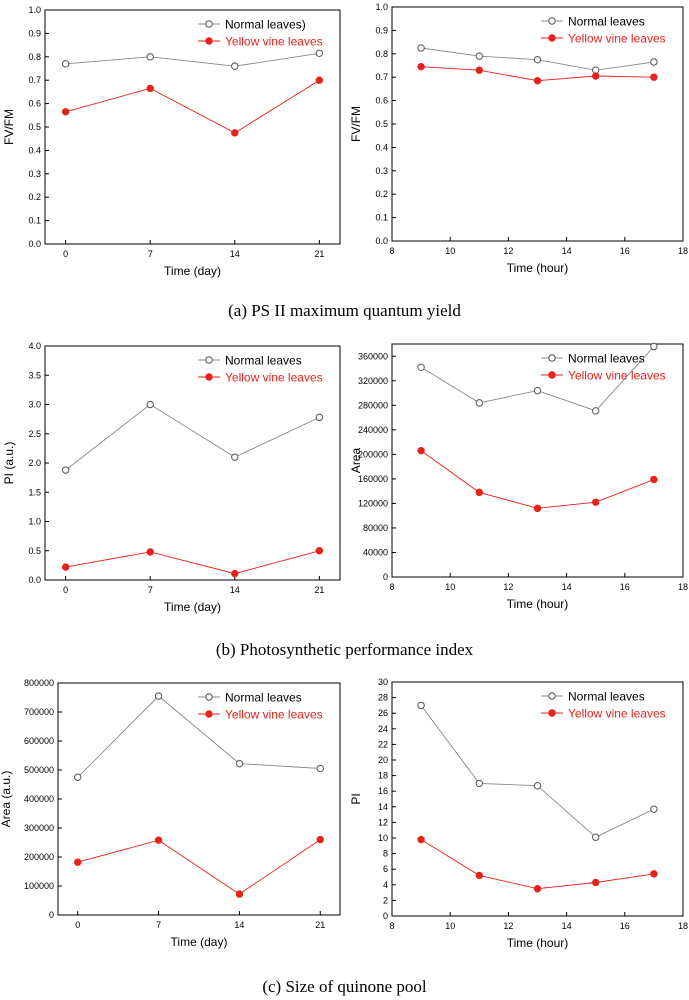  I want to click on y-tick-label: 160000, so click(373, 479).